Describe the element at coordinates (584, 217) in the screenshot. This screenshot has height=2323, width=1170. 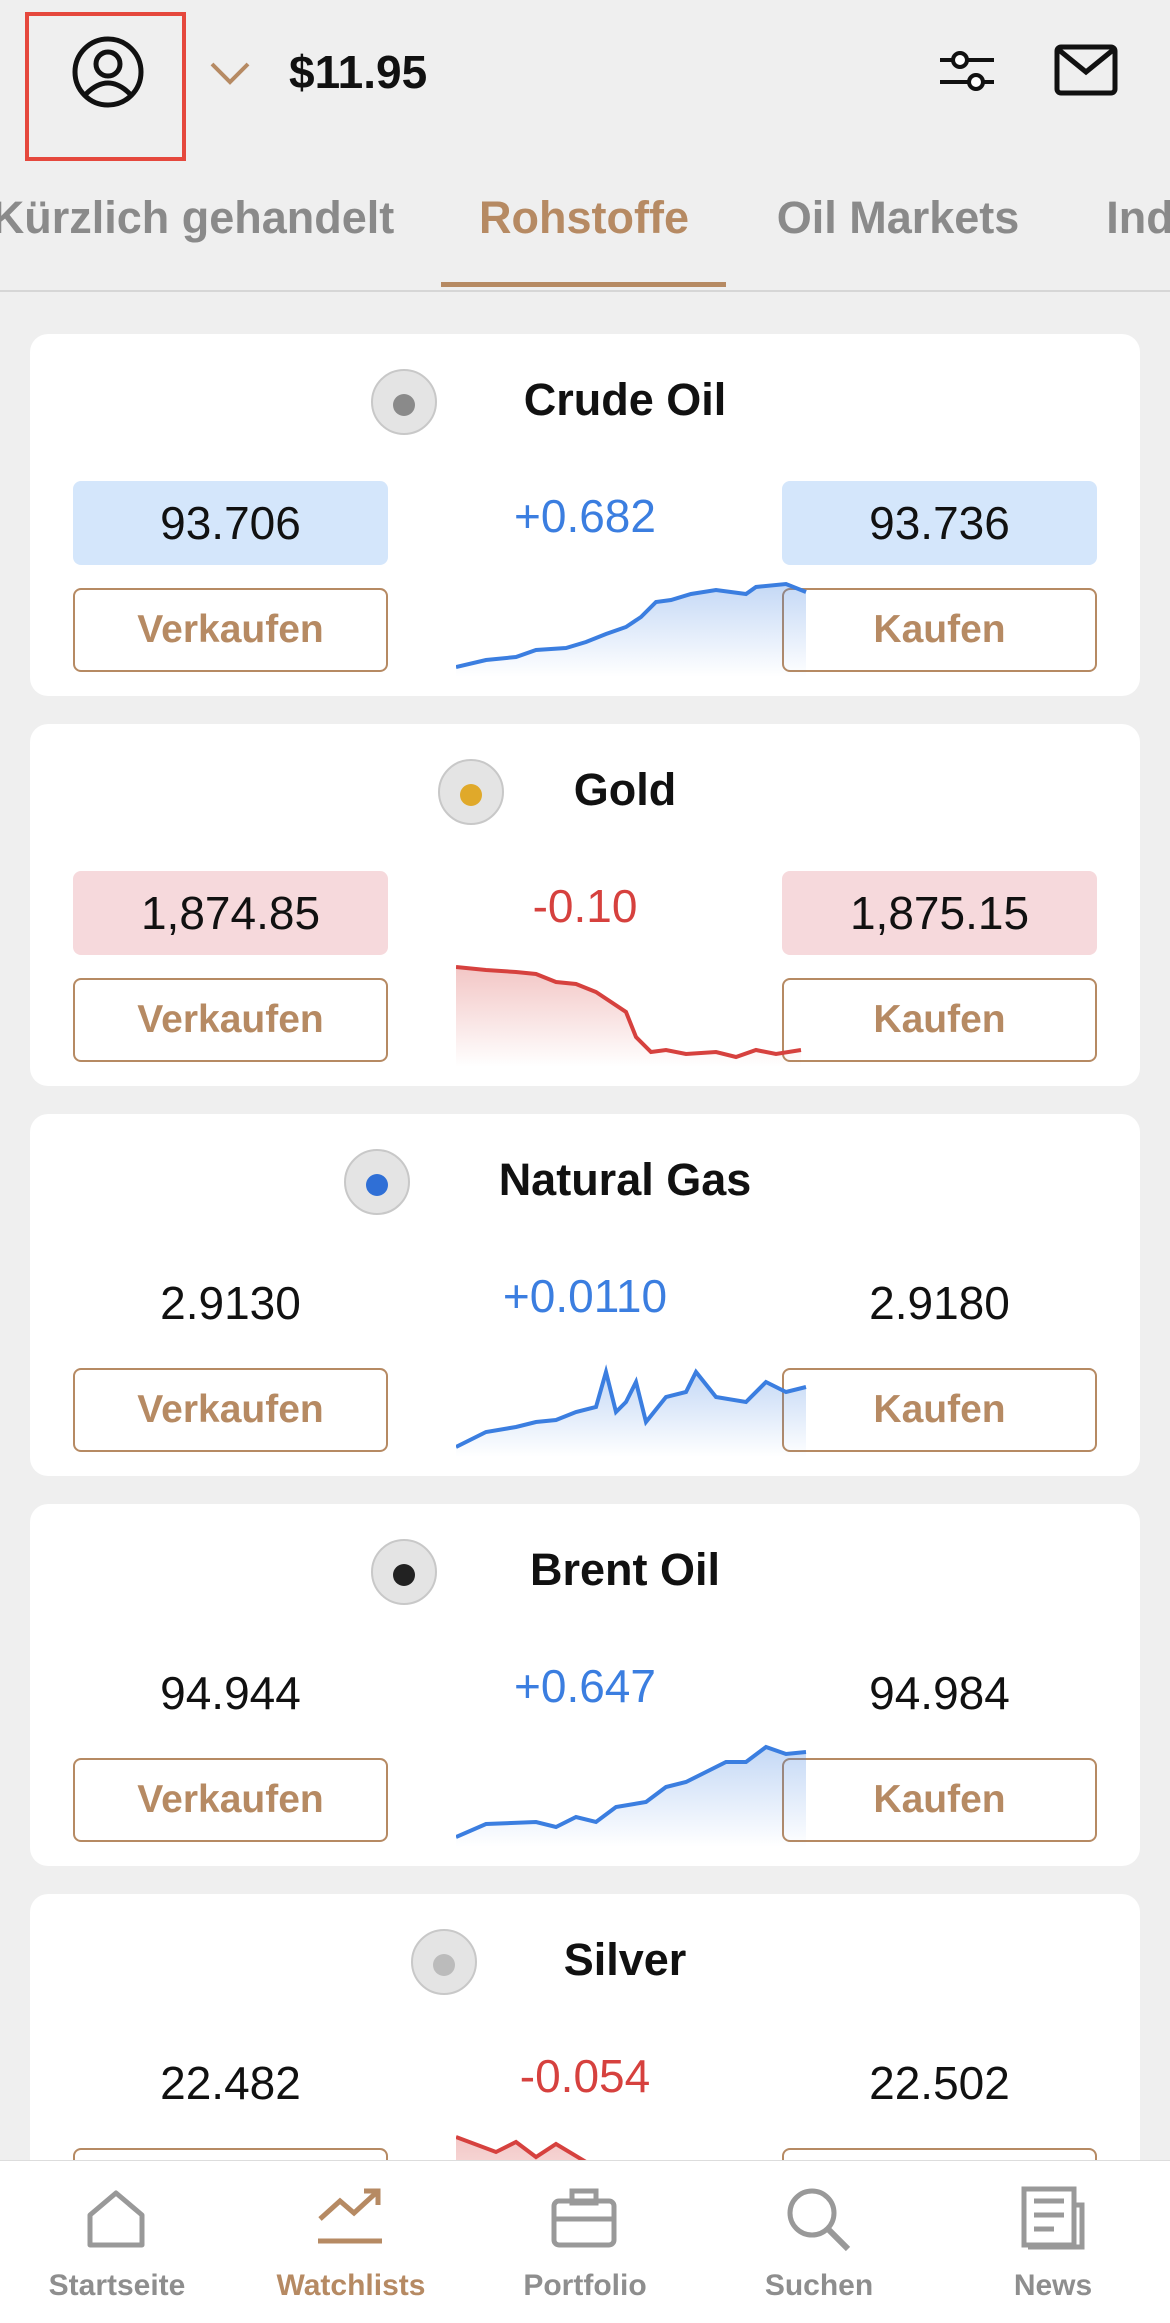
I see `tab: Rohstoffe` at that location.